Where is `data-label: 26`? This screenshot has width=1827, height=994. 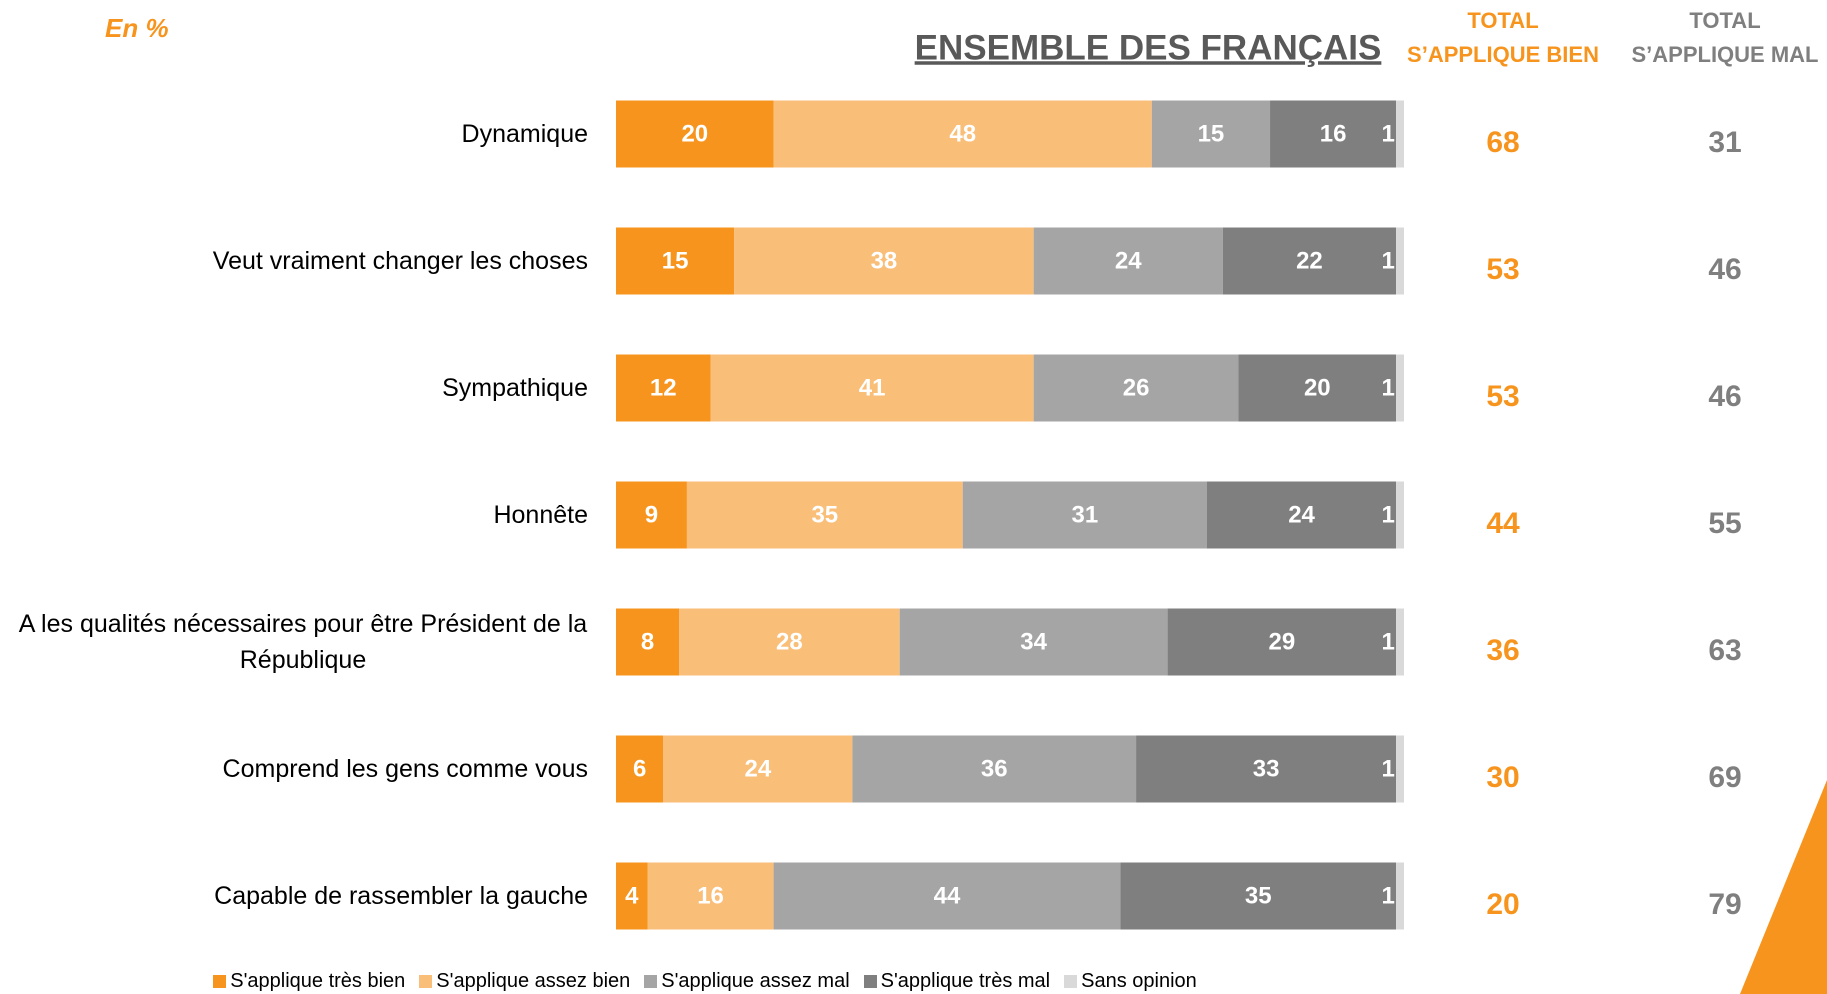 data-label: 26 is located at coordinates (1136, 387).